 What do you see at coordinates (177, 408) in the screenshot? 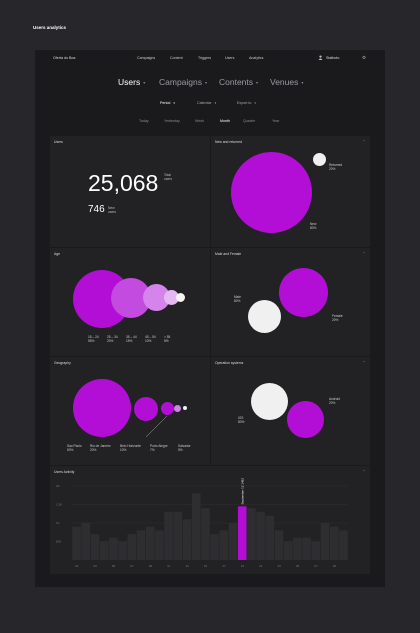
I see `geo-bubble-porto-alegre` at bounding box center [177, 408].